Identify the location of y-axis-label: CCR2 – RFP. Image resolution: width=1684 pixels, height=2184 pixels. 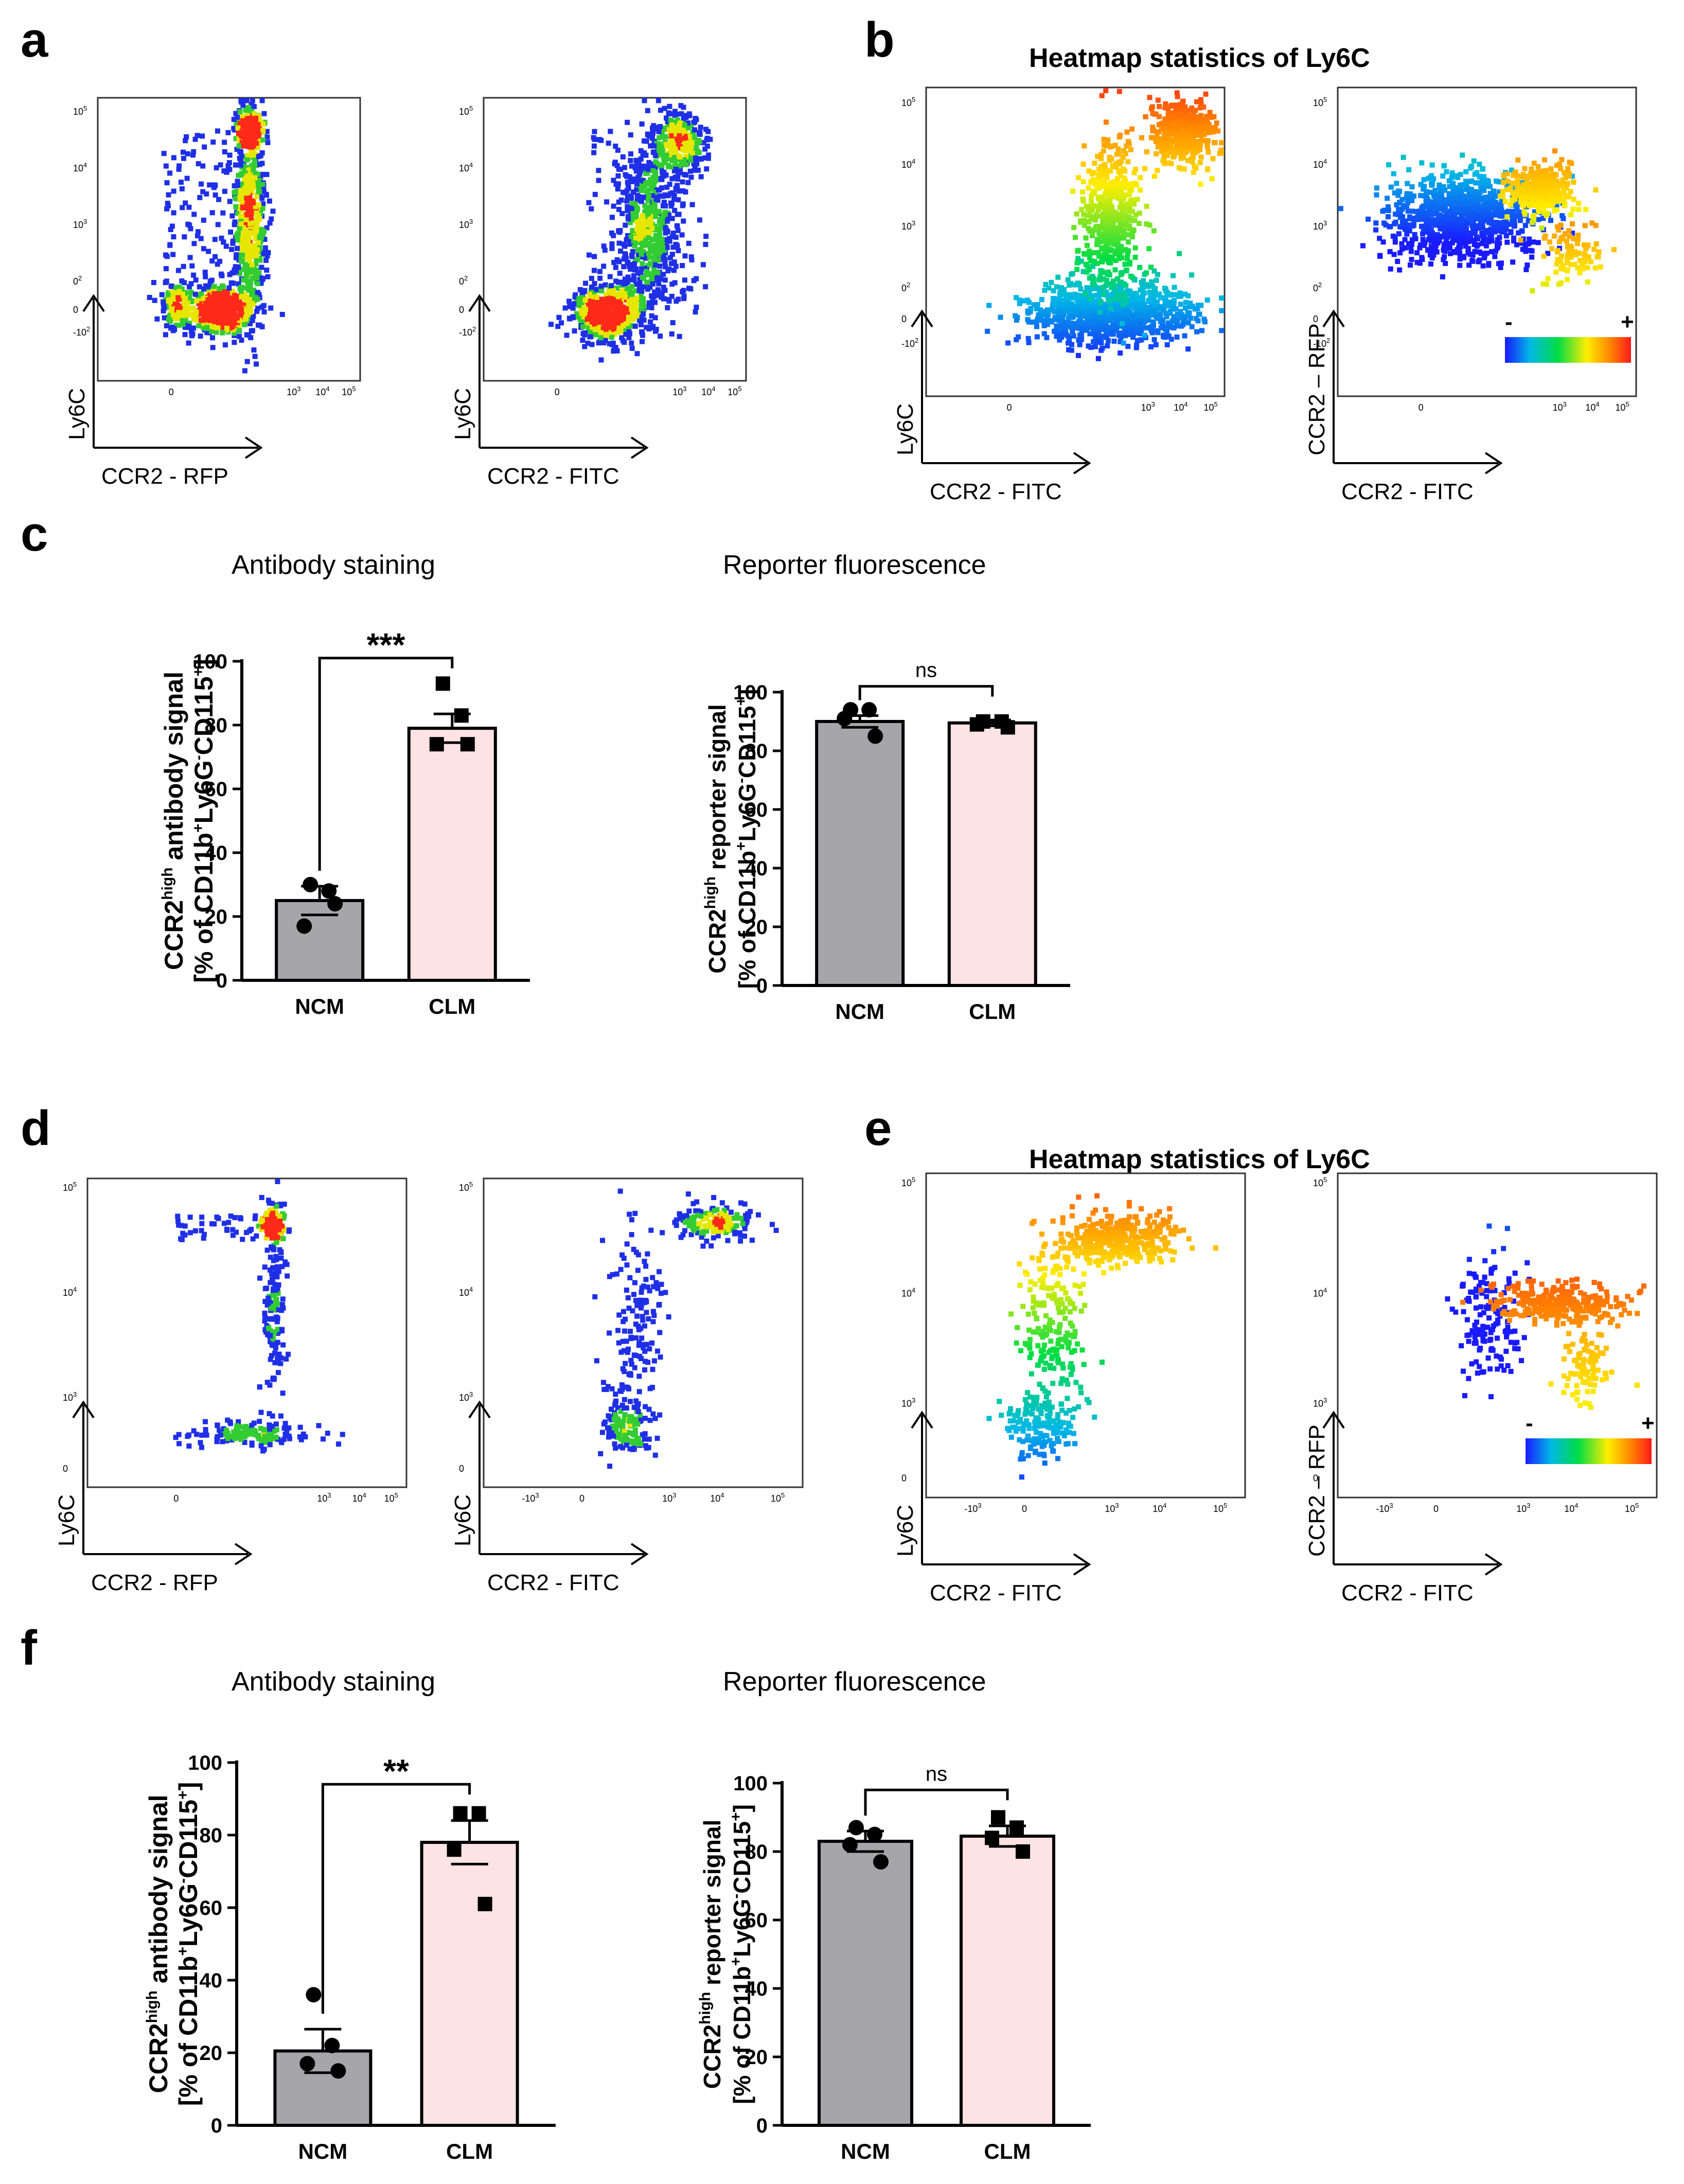
(1317, 389).